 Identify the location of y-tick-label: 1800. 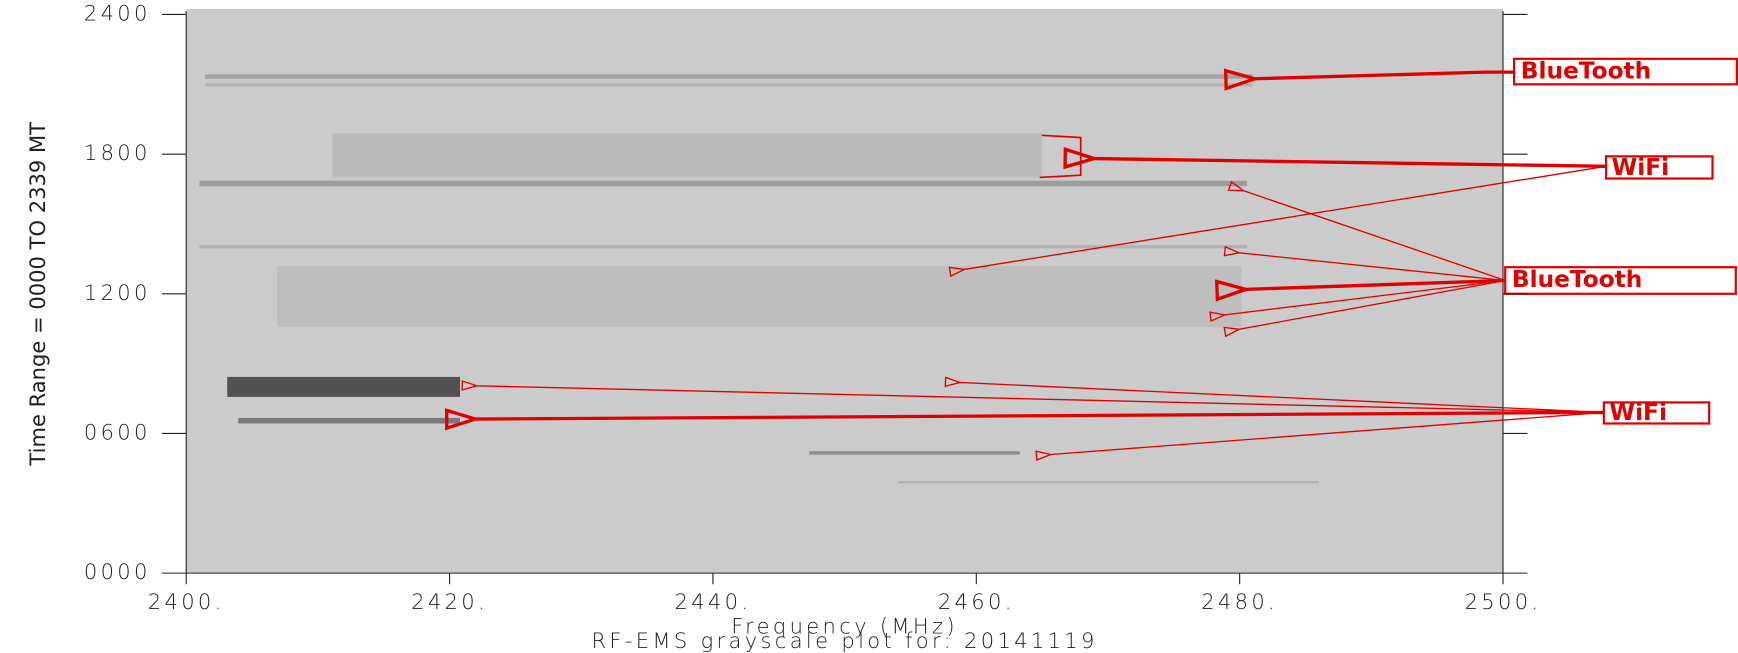
(117, 152).